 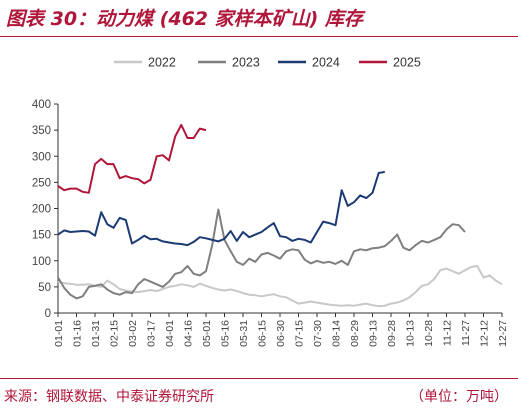 I want to click on x-tick-label: 12-27, so click(x=503, y=333).